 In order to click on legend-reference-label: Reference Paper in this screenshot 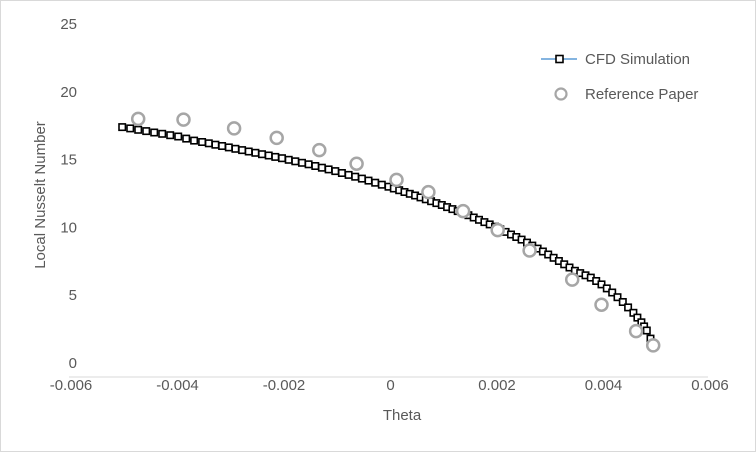, I will do `click(641, 94)`.